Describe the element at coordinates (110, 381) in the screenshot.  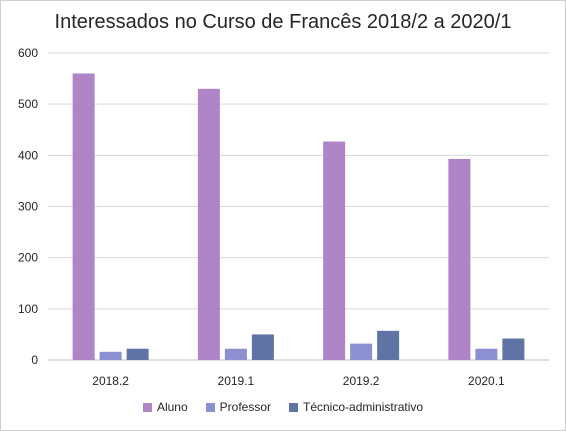
I see `x-tick-label: 2018.2` at that location.